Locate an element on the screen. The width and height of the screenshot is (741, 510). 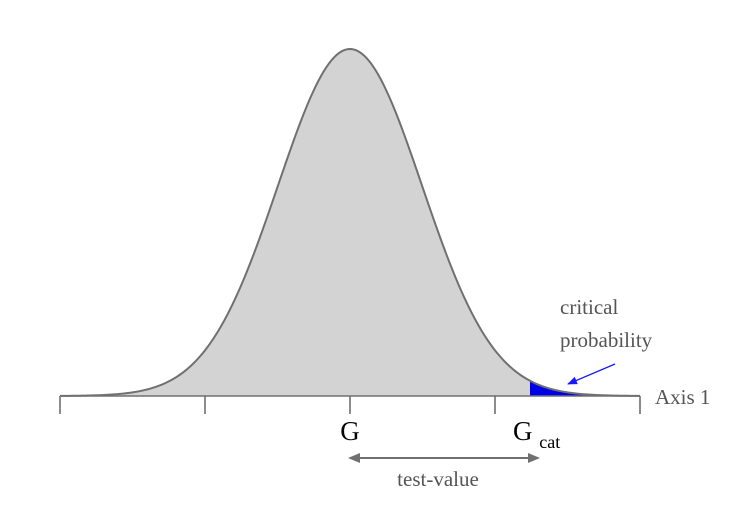
critical-g-label: G cat is located at coordinates (536, 434).